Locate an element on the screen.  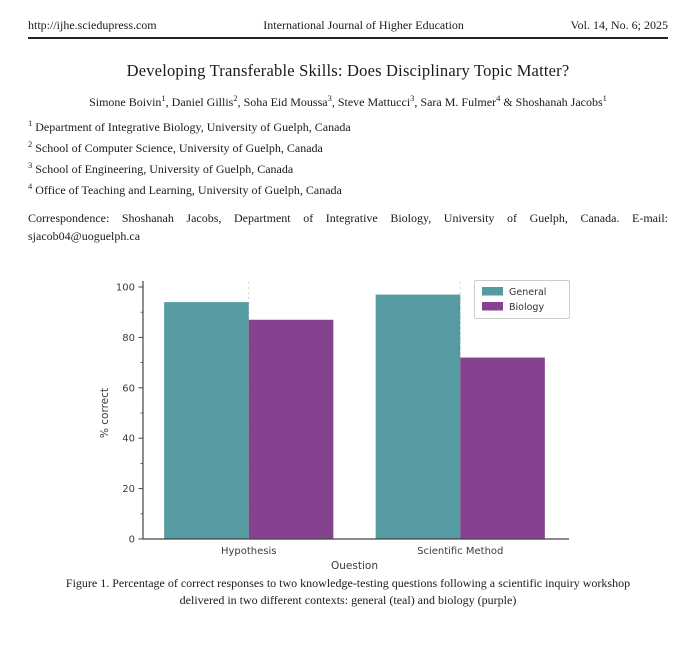
author-name: Simone Boivin is located at coordinates (125, 102).